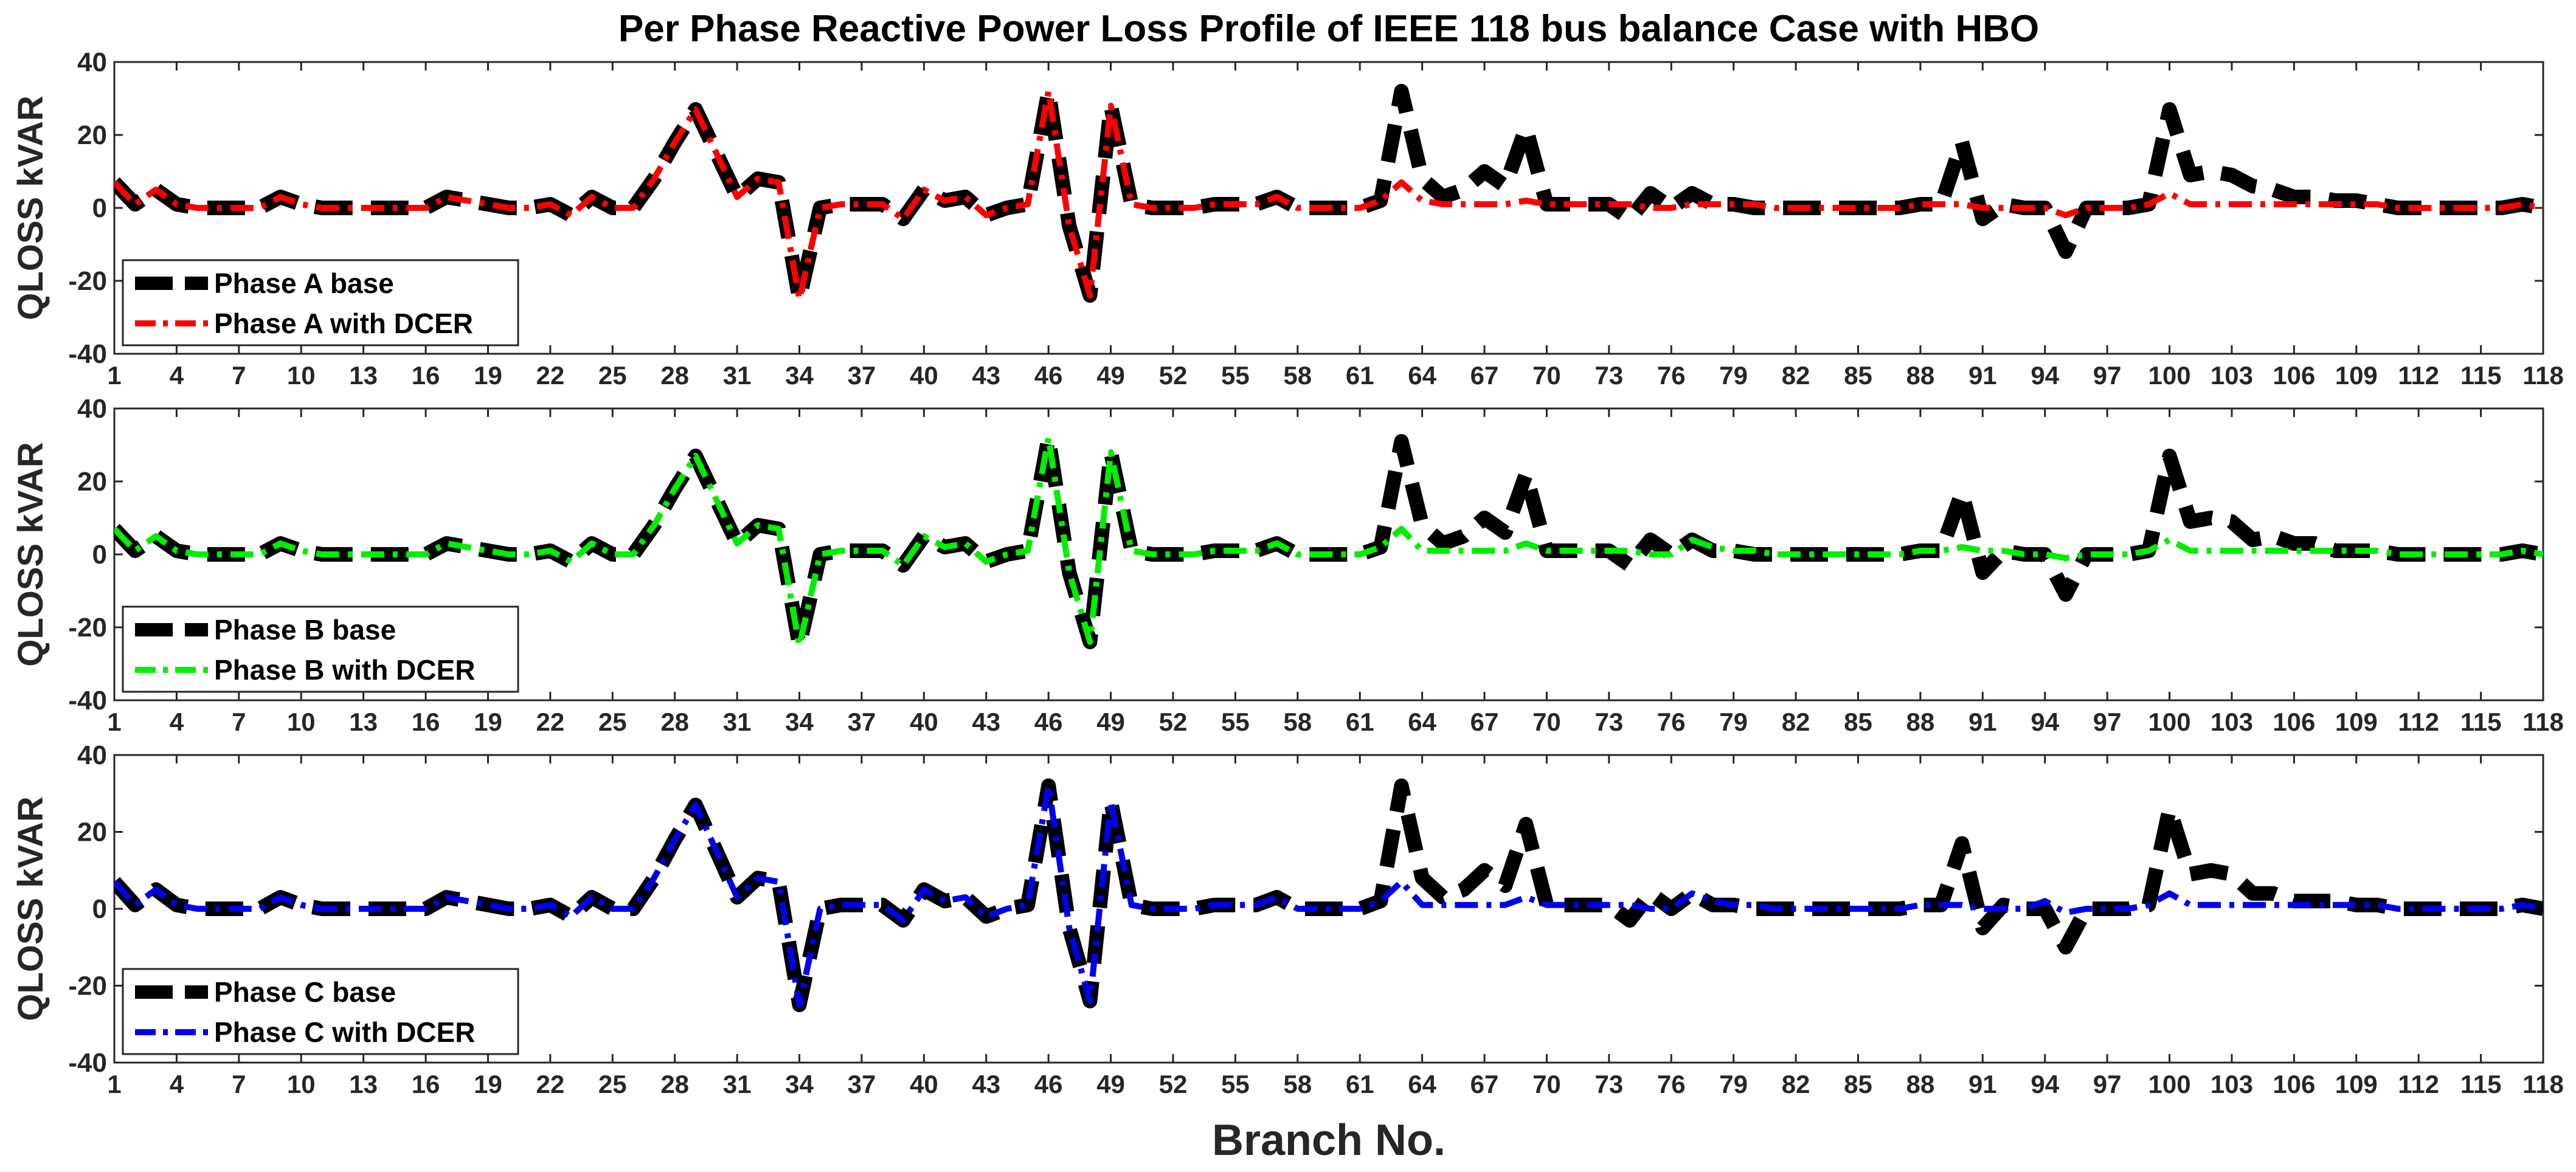  Describe the element at coordinates (550, 375) in the screenshot. I see `x-tick-label: 22` at that location.